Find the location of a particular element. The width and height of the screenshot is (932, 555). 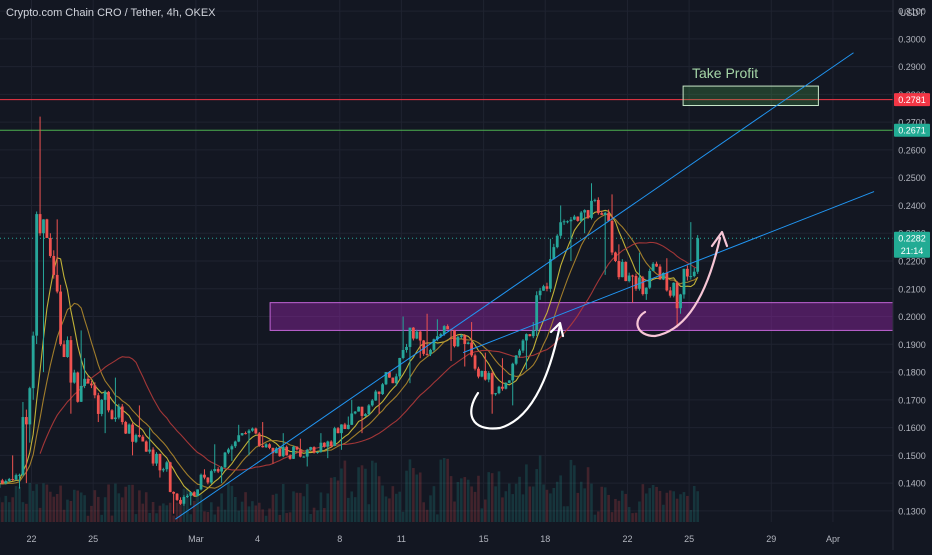

price-tick-label: 0.2900 is located at coordinates (912, 67).